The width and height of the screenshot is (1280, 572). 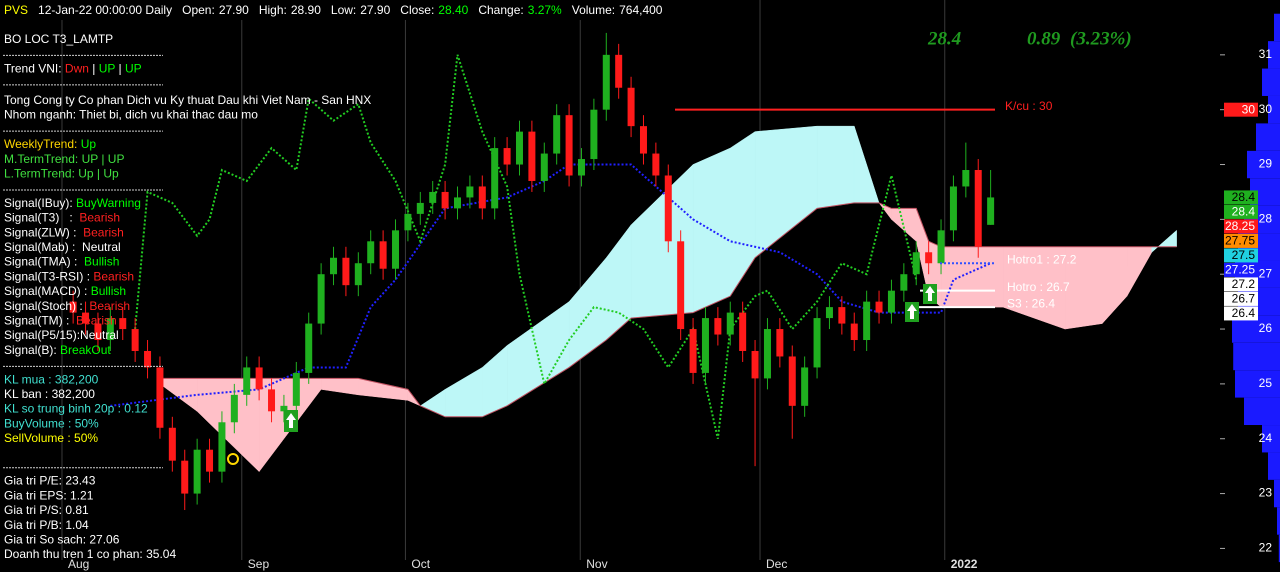 I want to click on price-tag-label: 28.4, so click(x=1244, y=212).